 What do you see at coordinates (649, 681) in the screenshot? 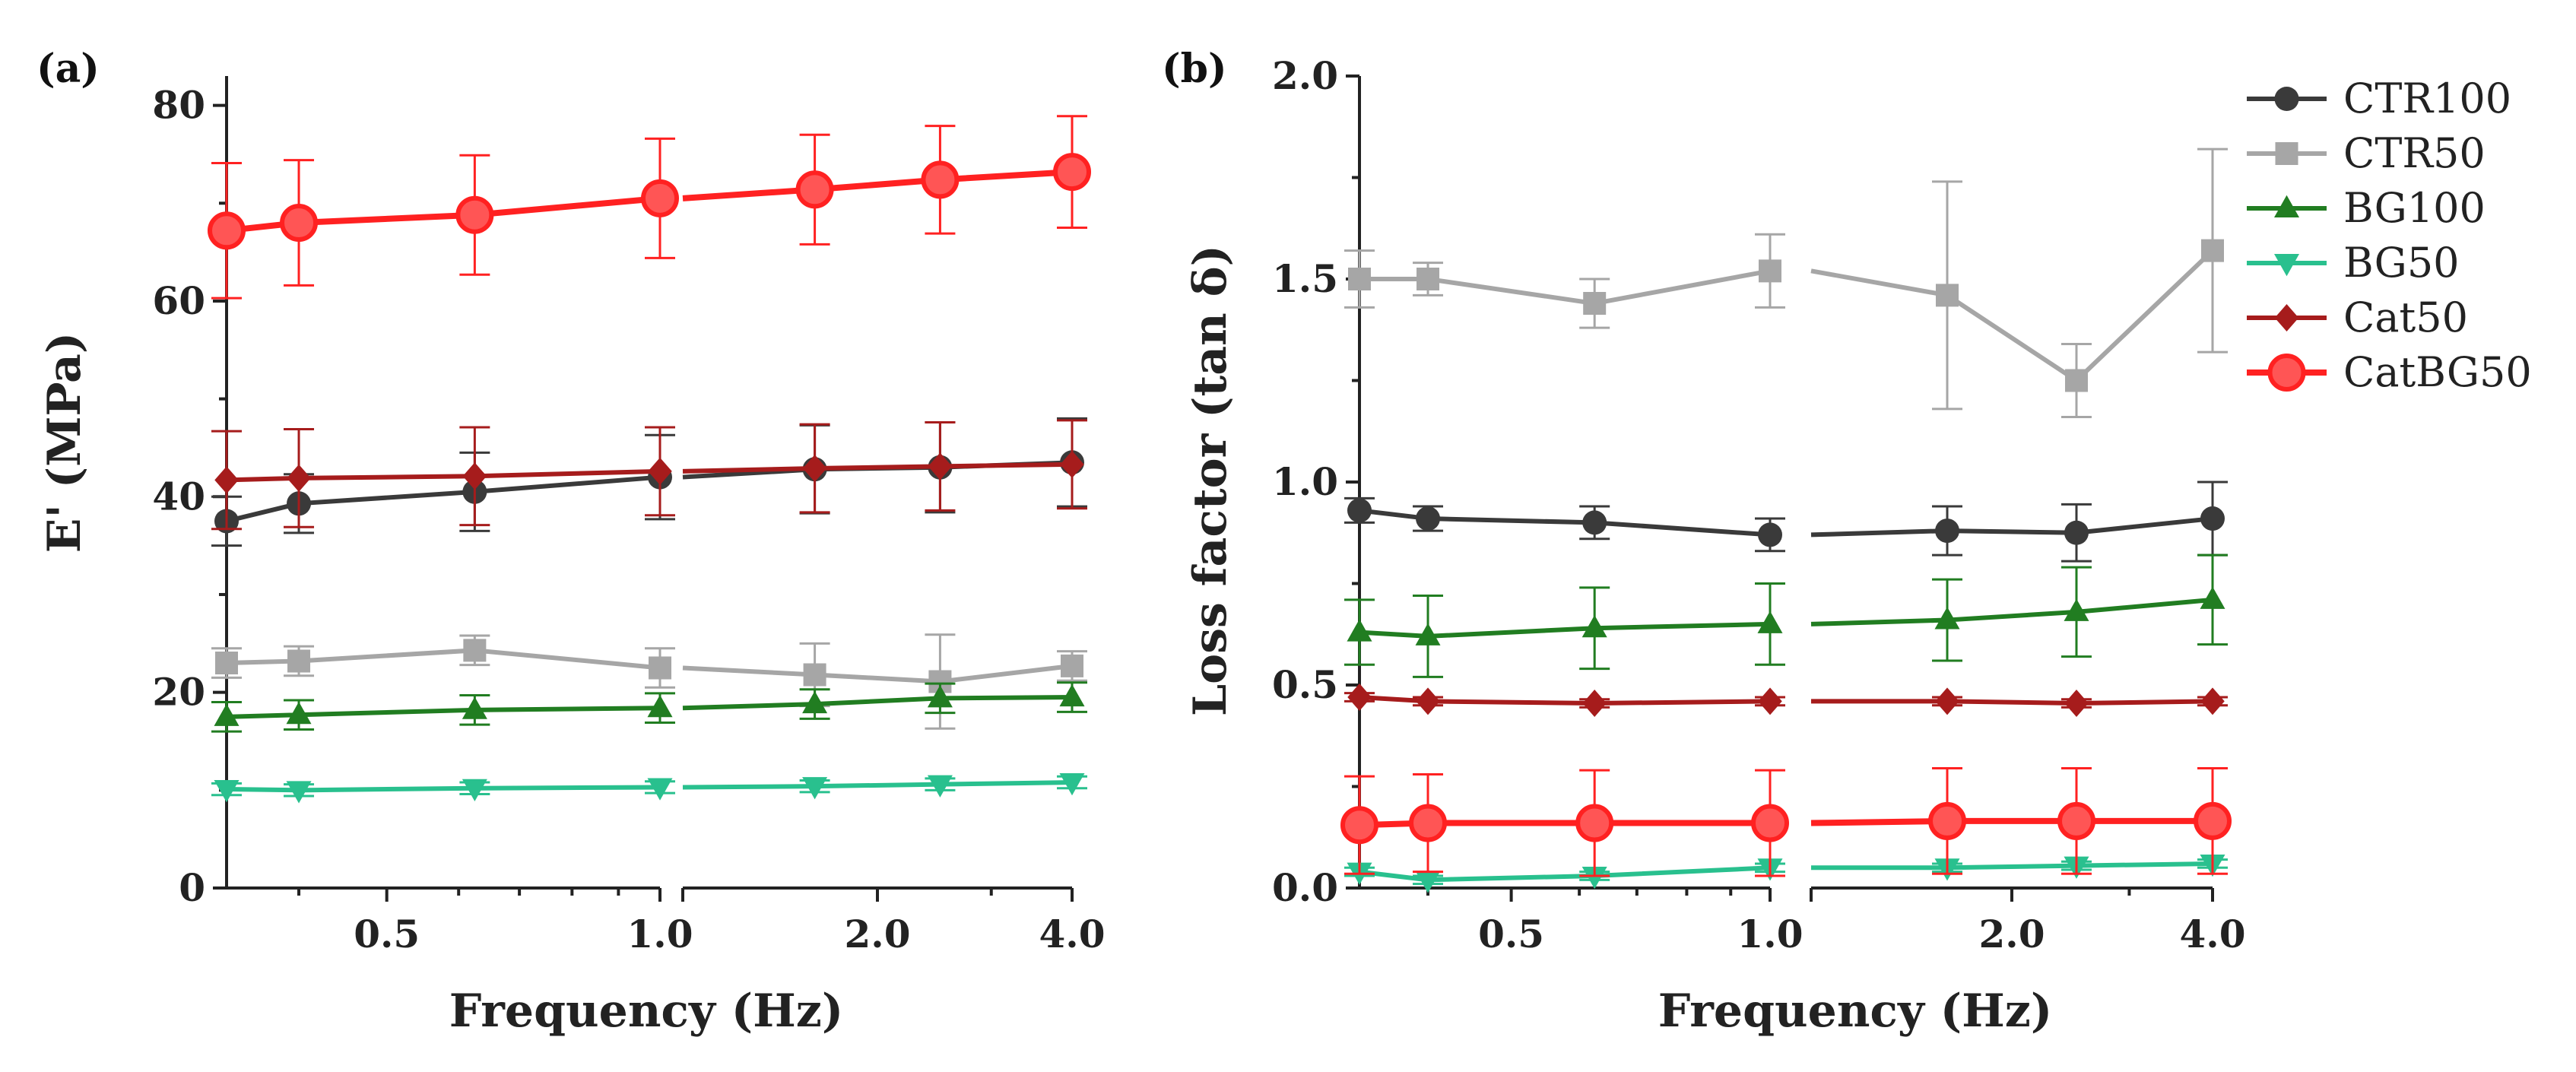
I see `series-CTR50` at bounding box center [649, 681].